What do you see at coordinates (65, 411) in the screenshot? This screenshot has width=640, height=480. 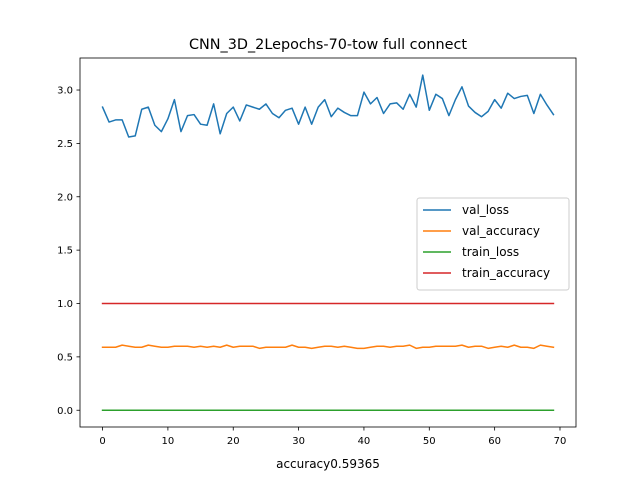 I see `y-tick-label: 0.0` at bounding box center [65, 411].